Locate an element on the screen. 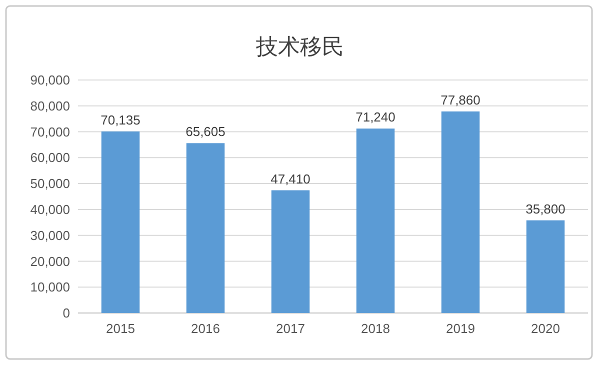  x-tick-label: 2020 is located at coordinates (545, 328).